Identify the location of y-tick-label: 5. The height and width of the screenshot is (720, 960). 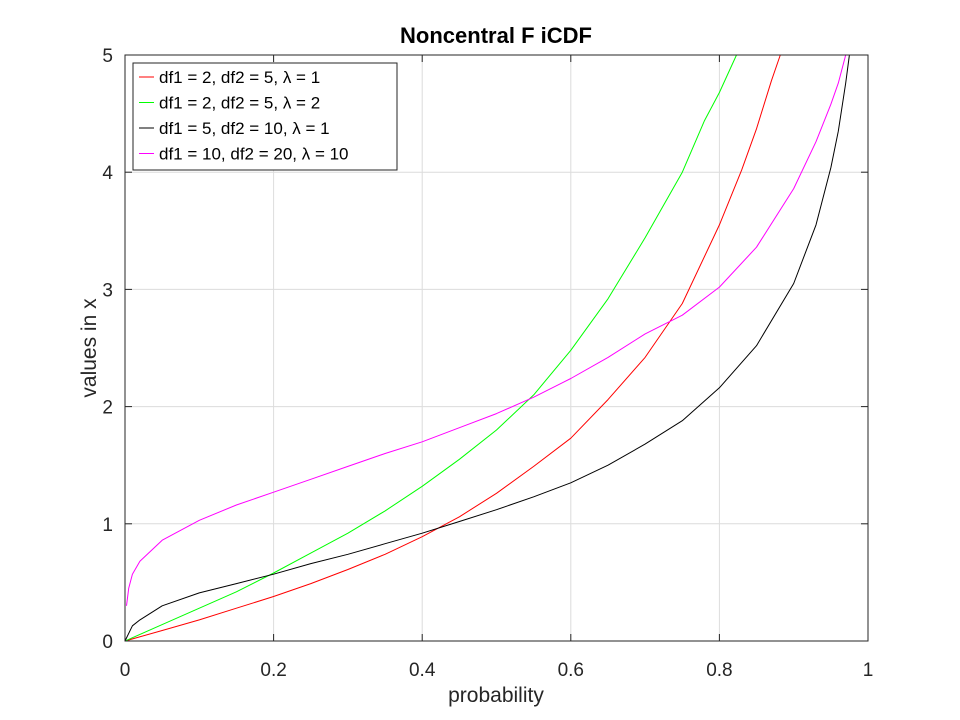
(107, 56).